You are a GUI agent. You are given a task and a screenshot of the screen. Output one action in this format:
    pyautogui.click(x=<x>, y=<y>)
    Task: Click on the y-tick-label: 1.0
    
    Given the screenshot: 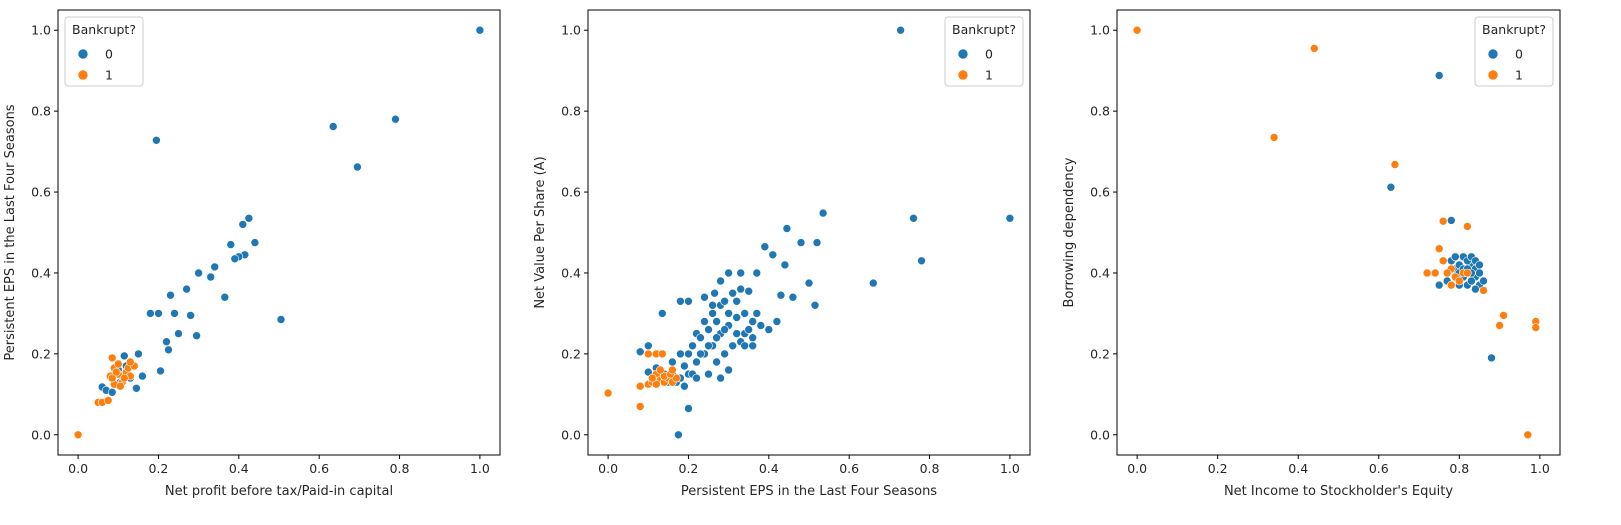 What is the action you would take?
    pyautogui.click(x=571, y=30)
    